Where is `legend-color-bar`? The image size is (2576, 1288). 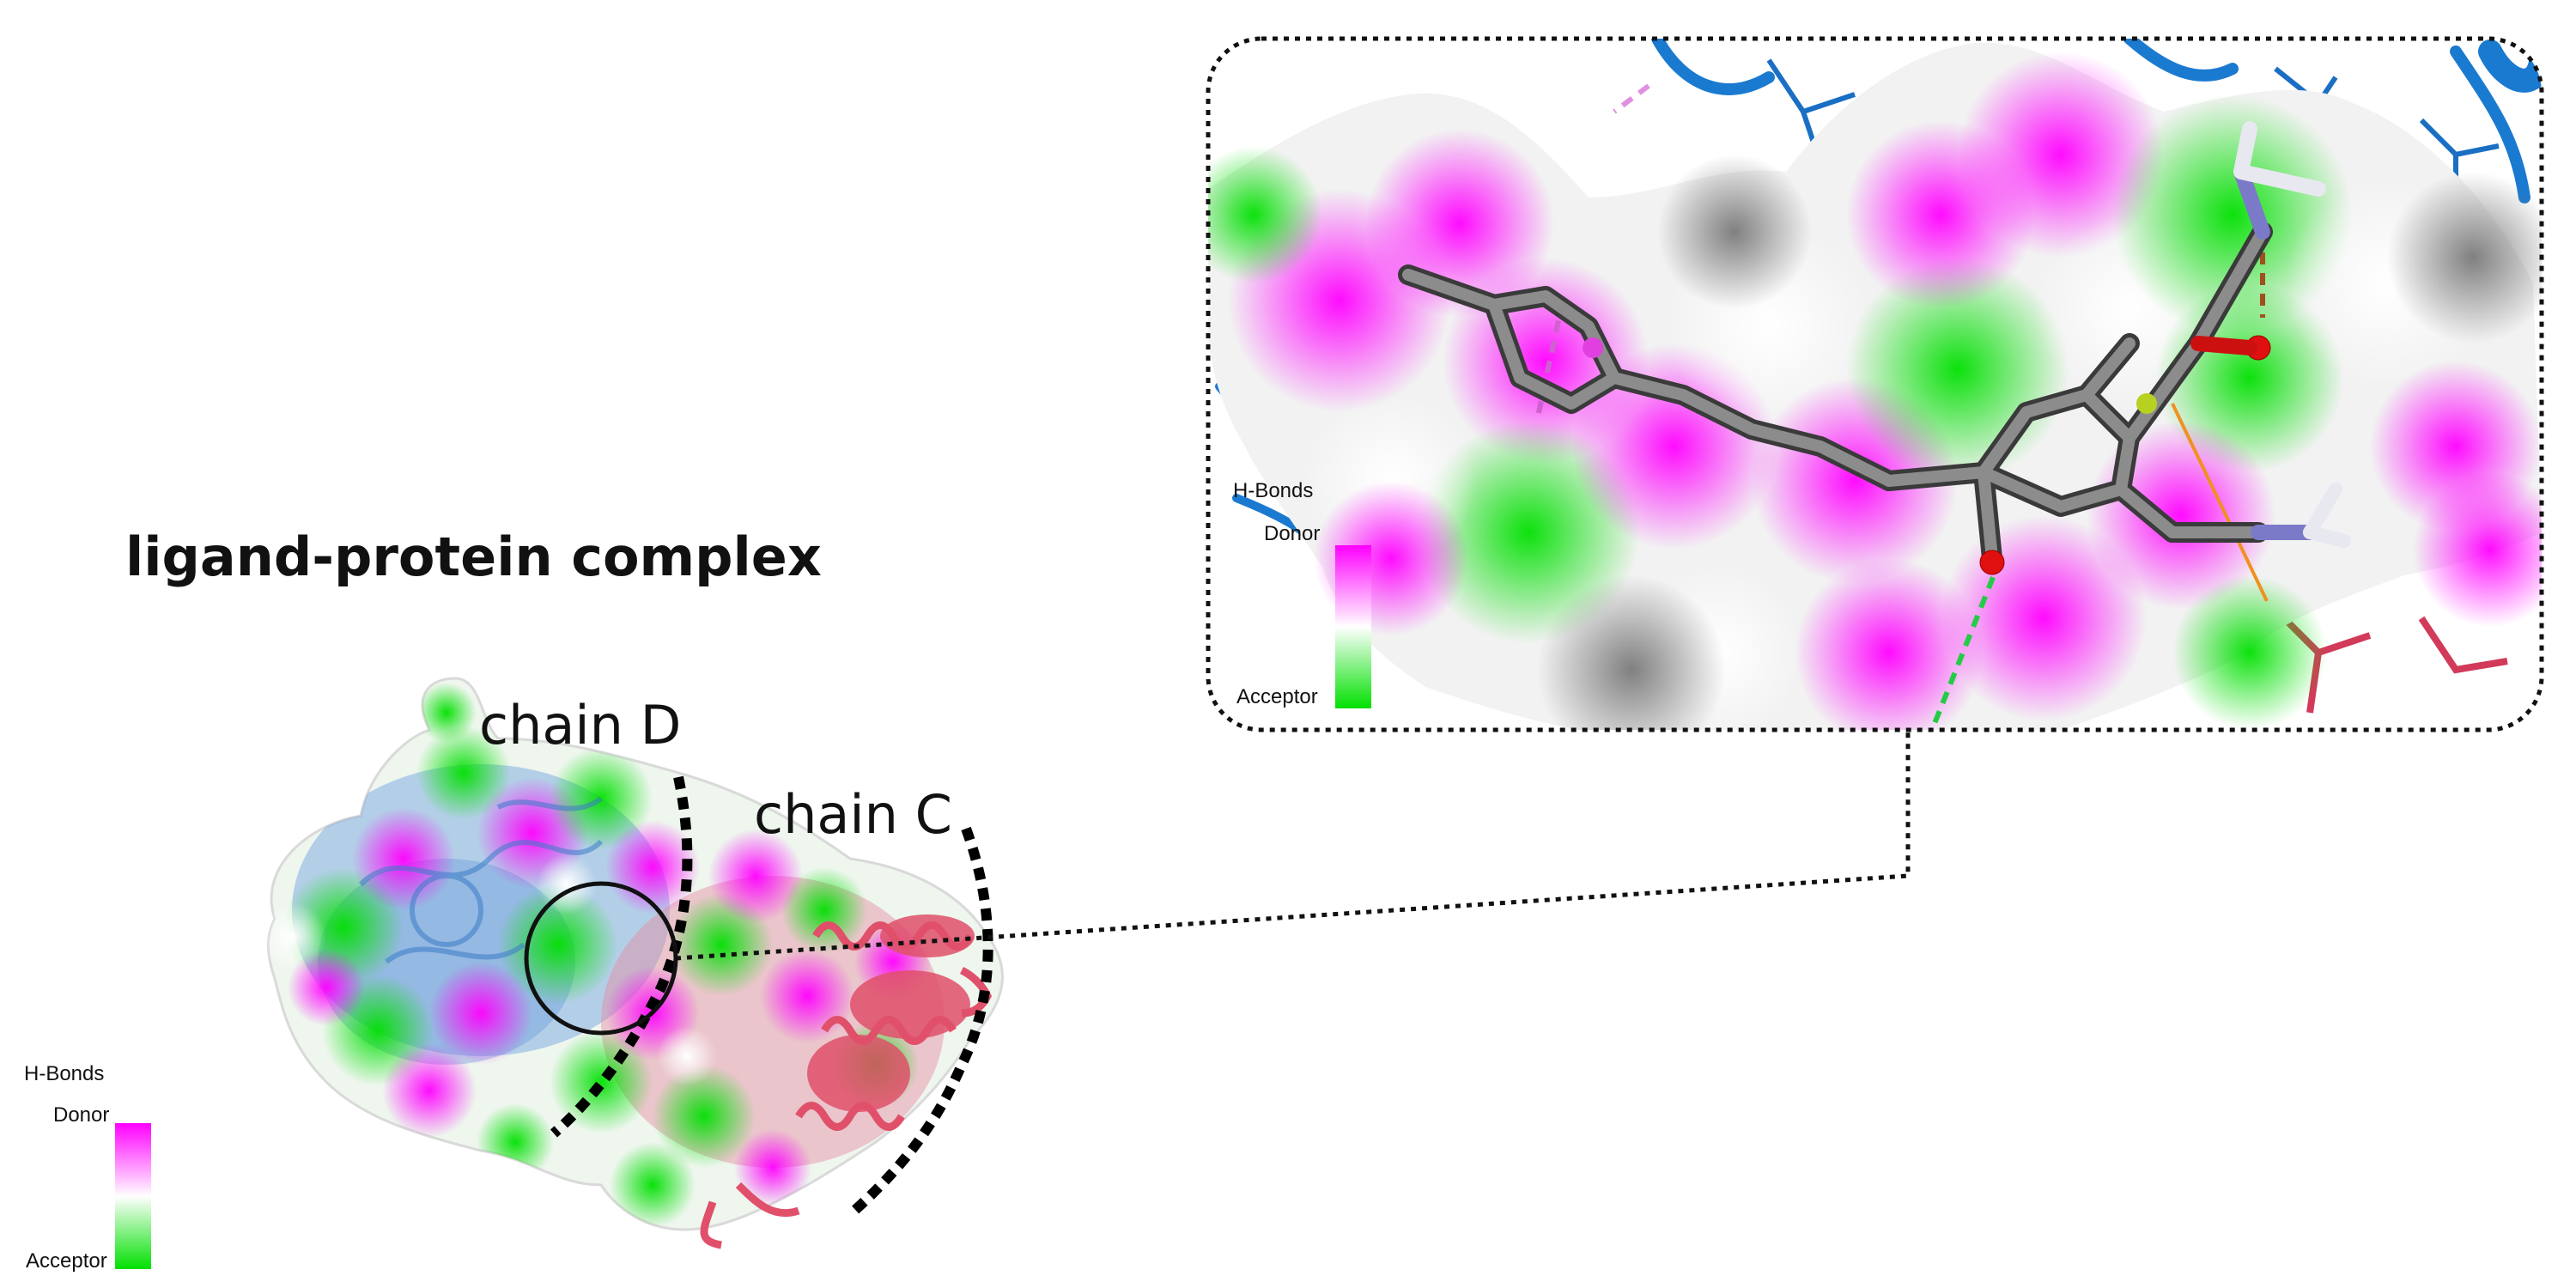 legend-color-bar is located at coordinates (133, 1196).